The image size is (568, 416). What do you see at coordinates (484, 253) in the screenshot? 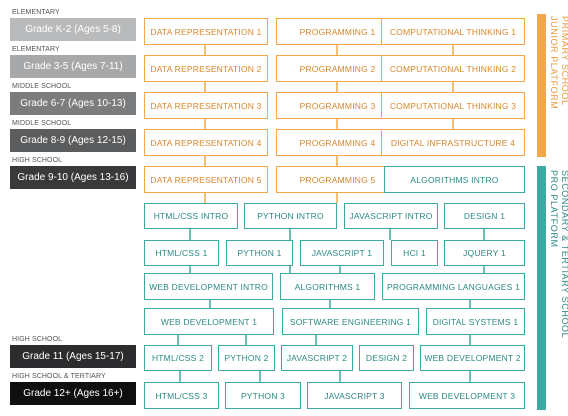
I see `course-box-pro: JQUERY 1` at bounding box center [484, 253].